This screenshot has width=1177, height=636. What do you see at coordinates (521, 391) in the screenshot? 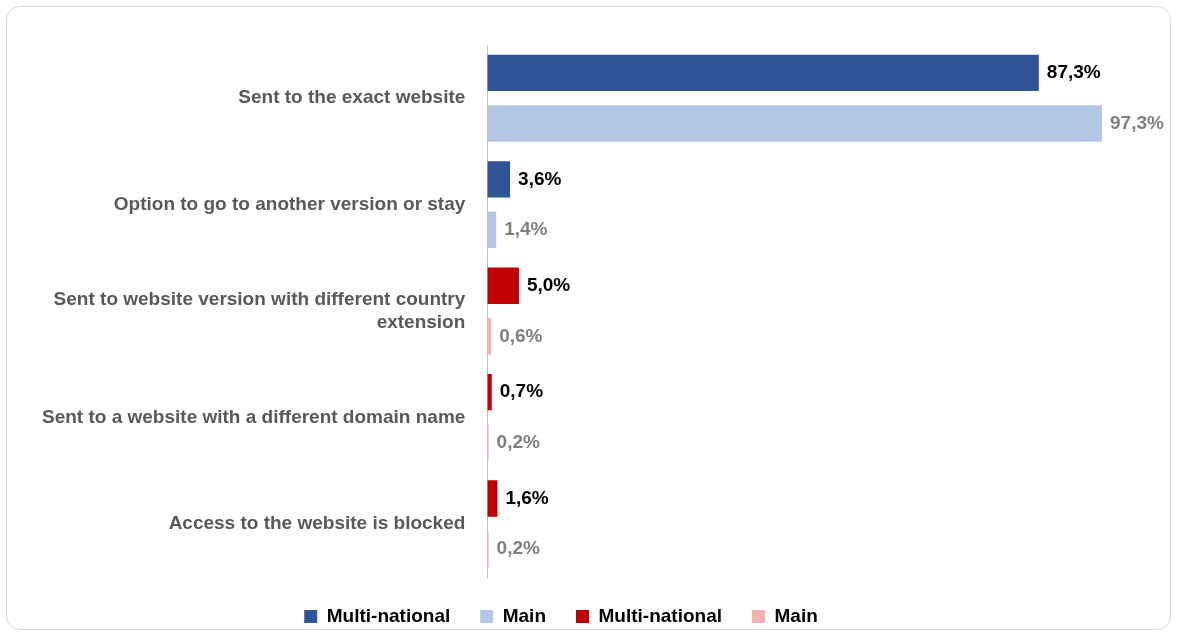
I see `data-label: 0,7%` at bounding box center [521, 391].